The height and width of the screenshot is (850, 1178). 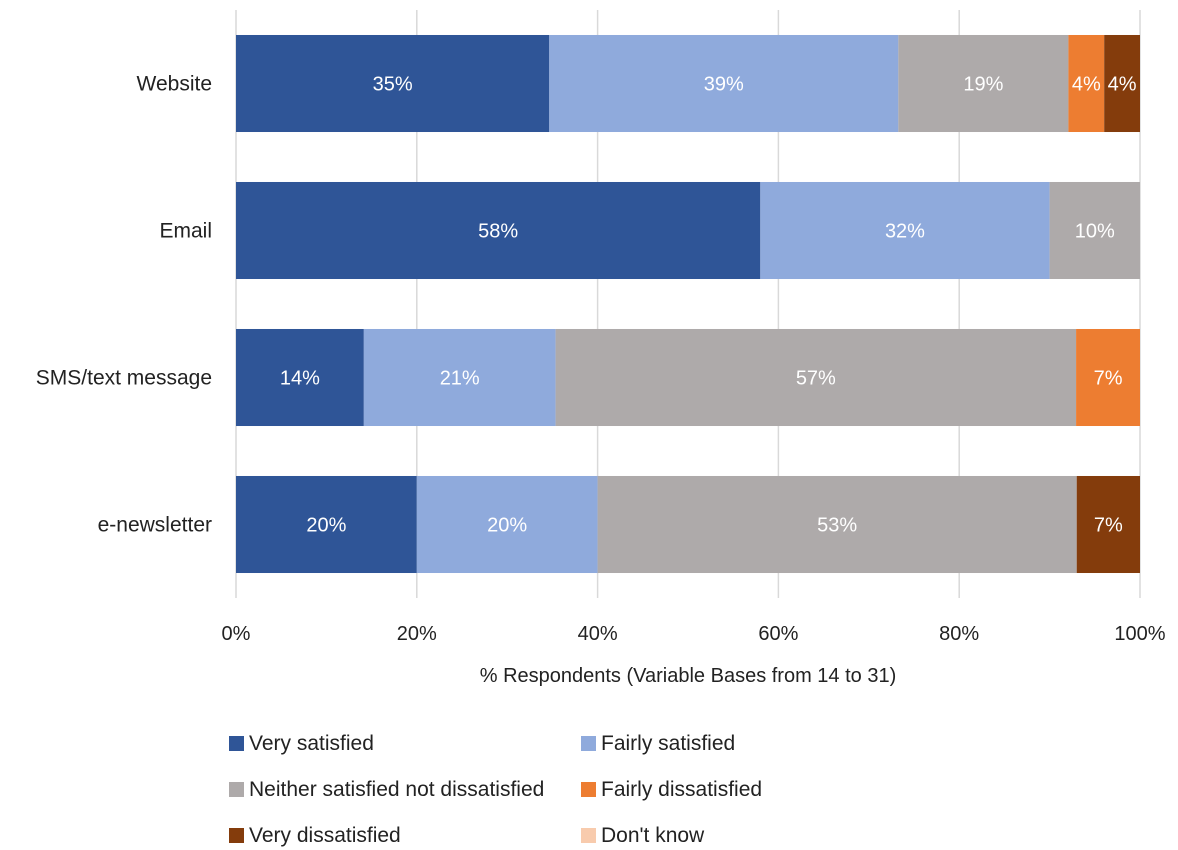 I want to click on category-label: e-newsletter, so click(x=155, y=525).